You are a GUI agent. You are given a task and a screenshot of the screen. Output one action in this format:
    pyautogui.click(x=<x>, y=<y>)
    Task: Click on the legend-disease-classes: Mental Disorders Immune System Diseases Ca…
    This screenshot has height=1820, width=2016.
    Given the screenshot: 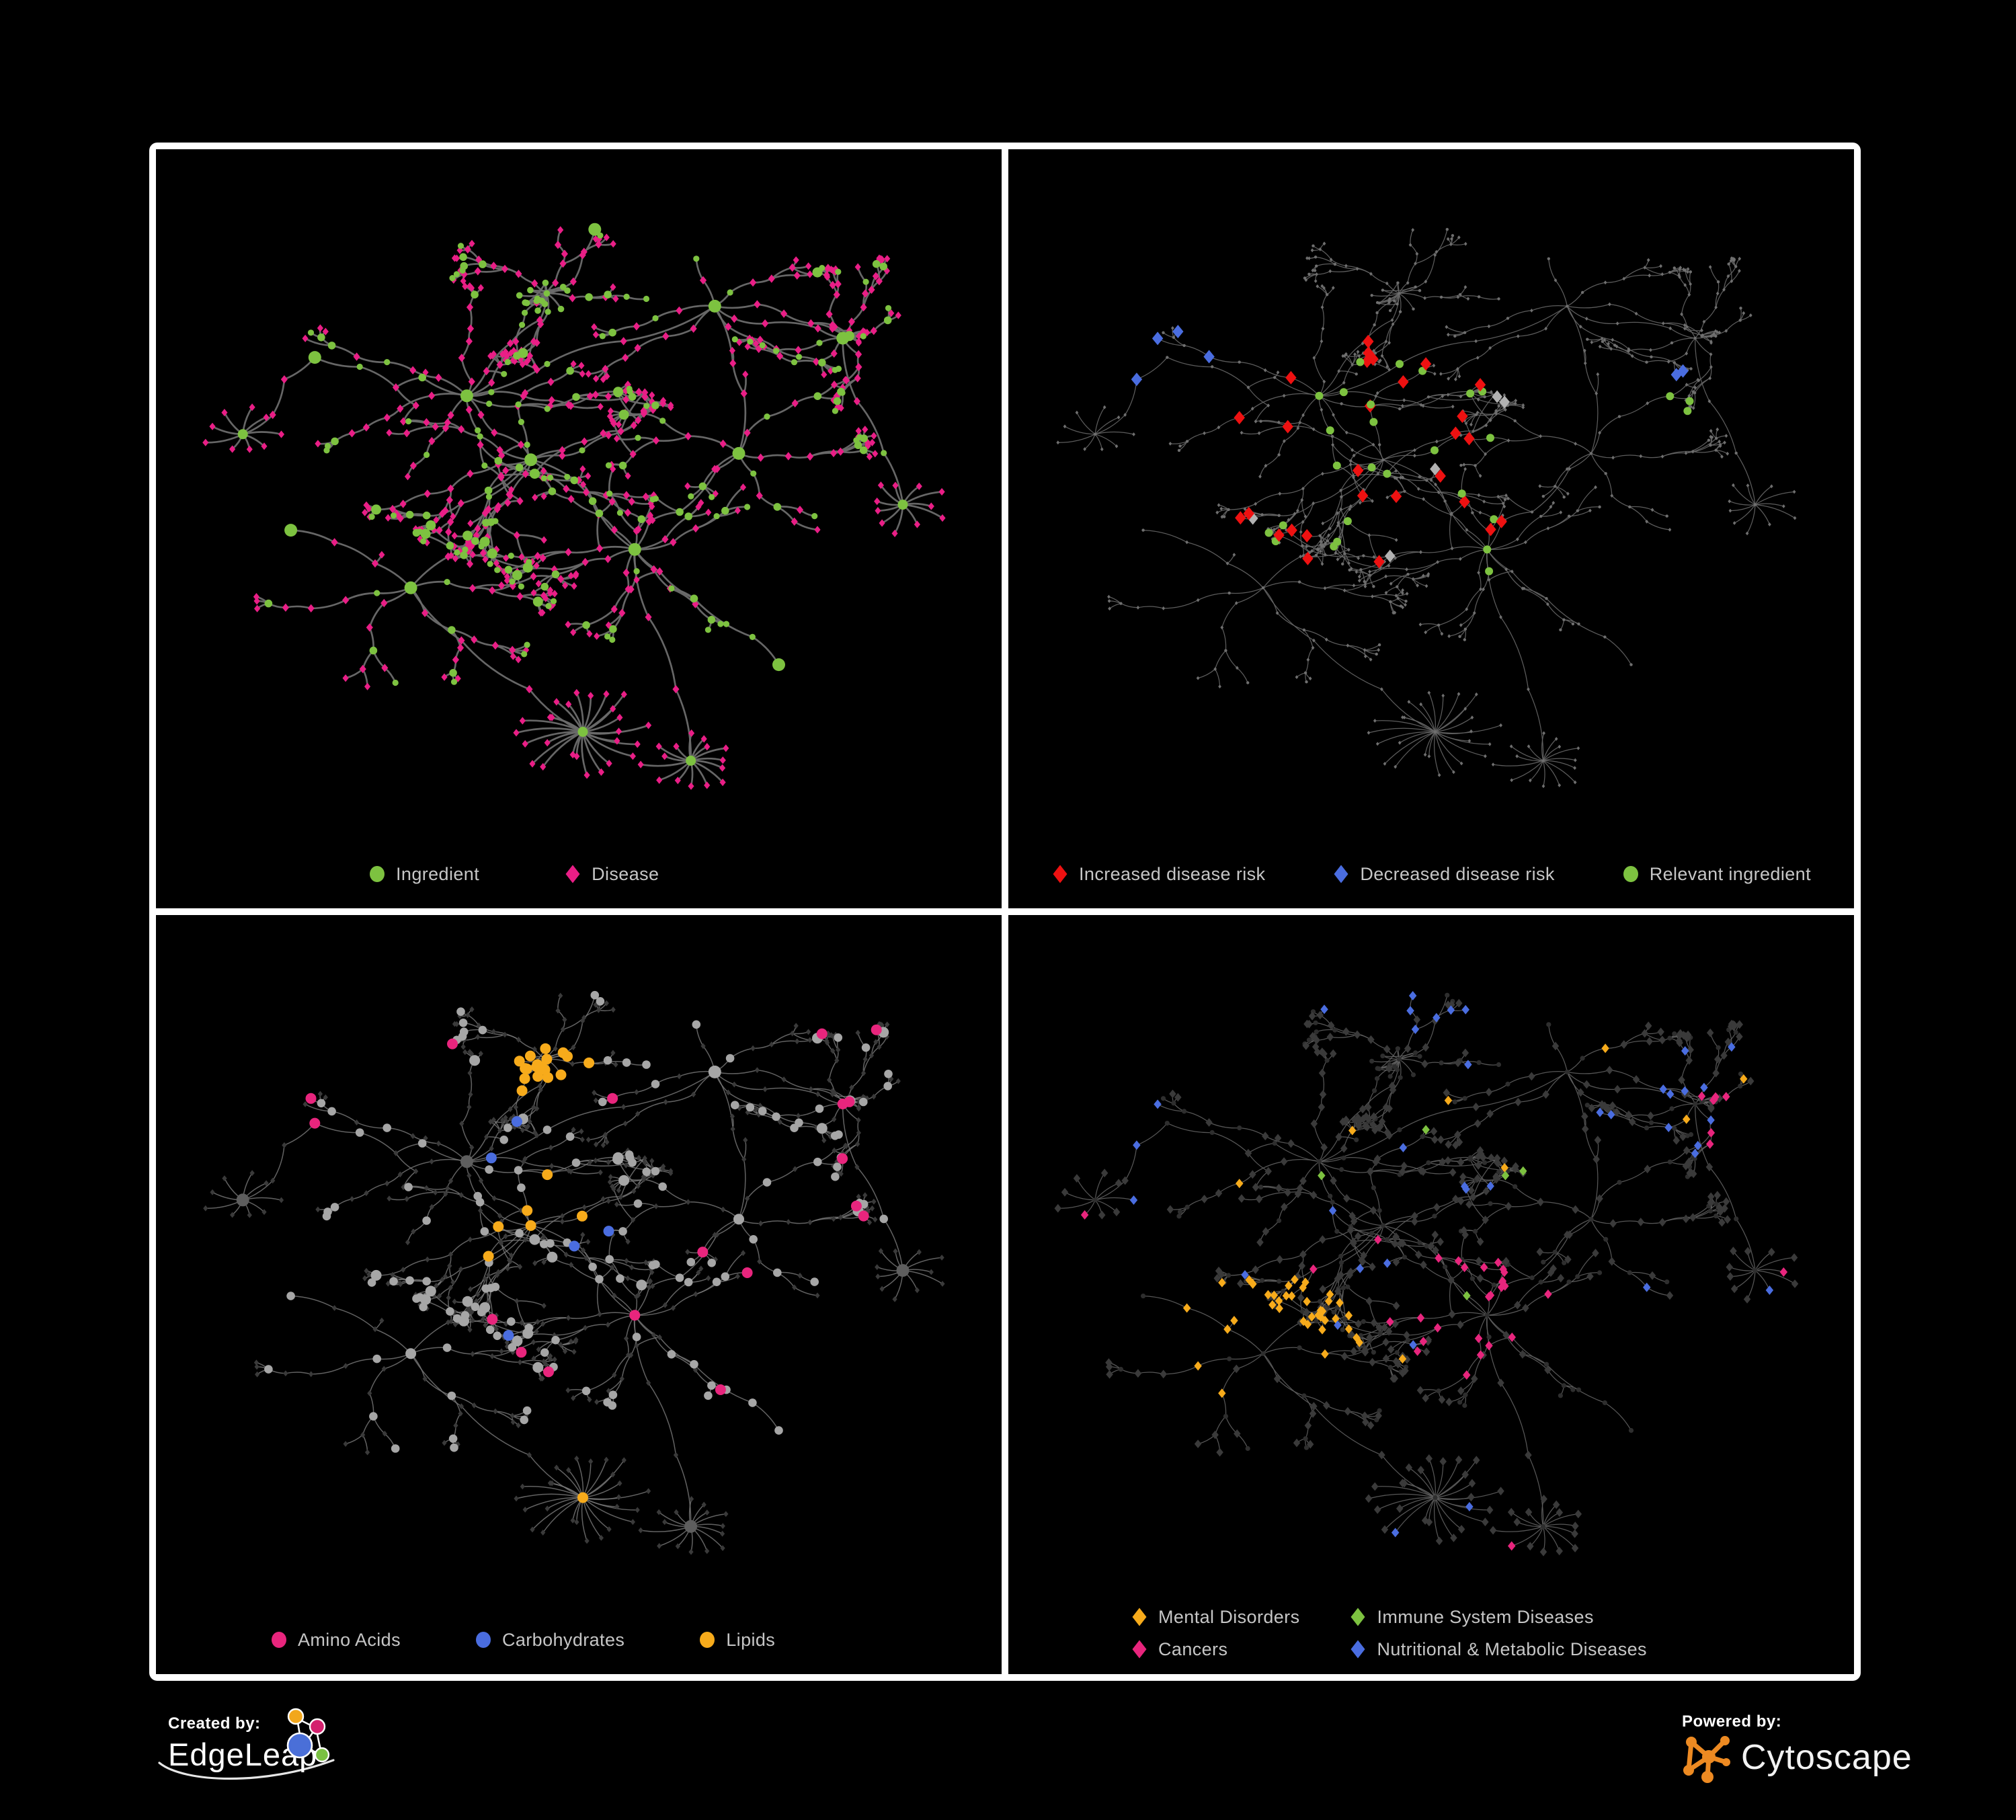 What is the action you would take?
    pyautogui.click(x=1389, y=1633)
    